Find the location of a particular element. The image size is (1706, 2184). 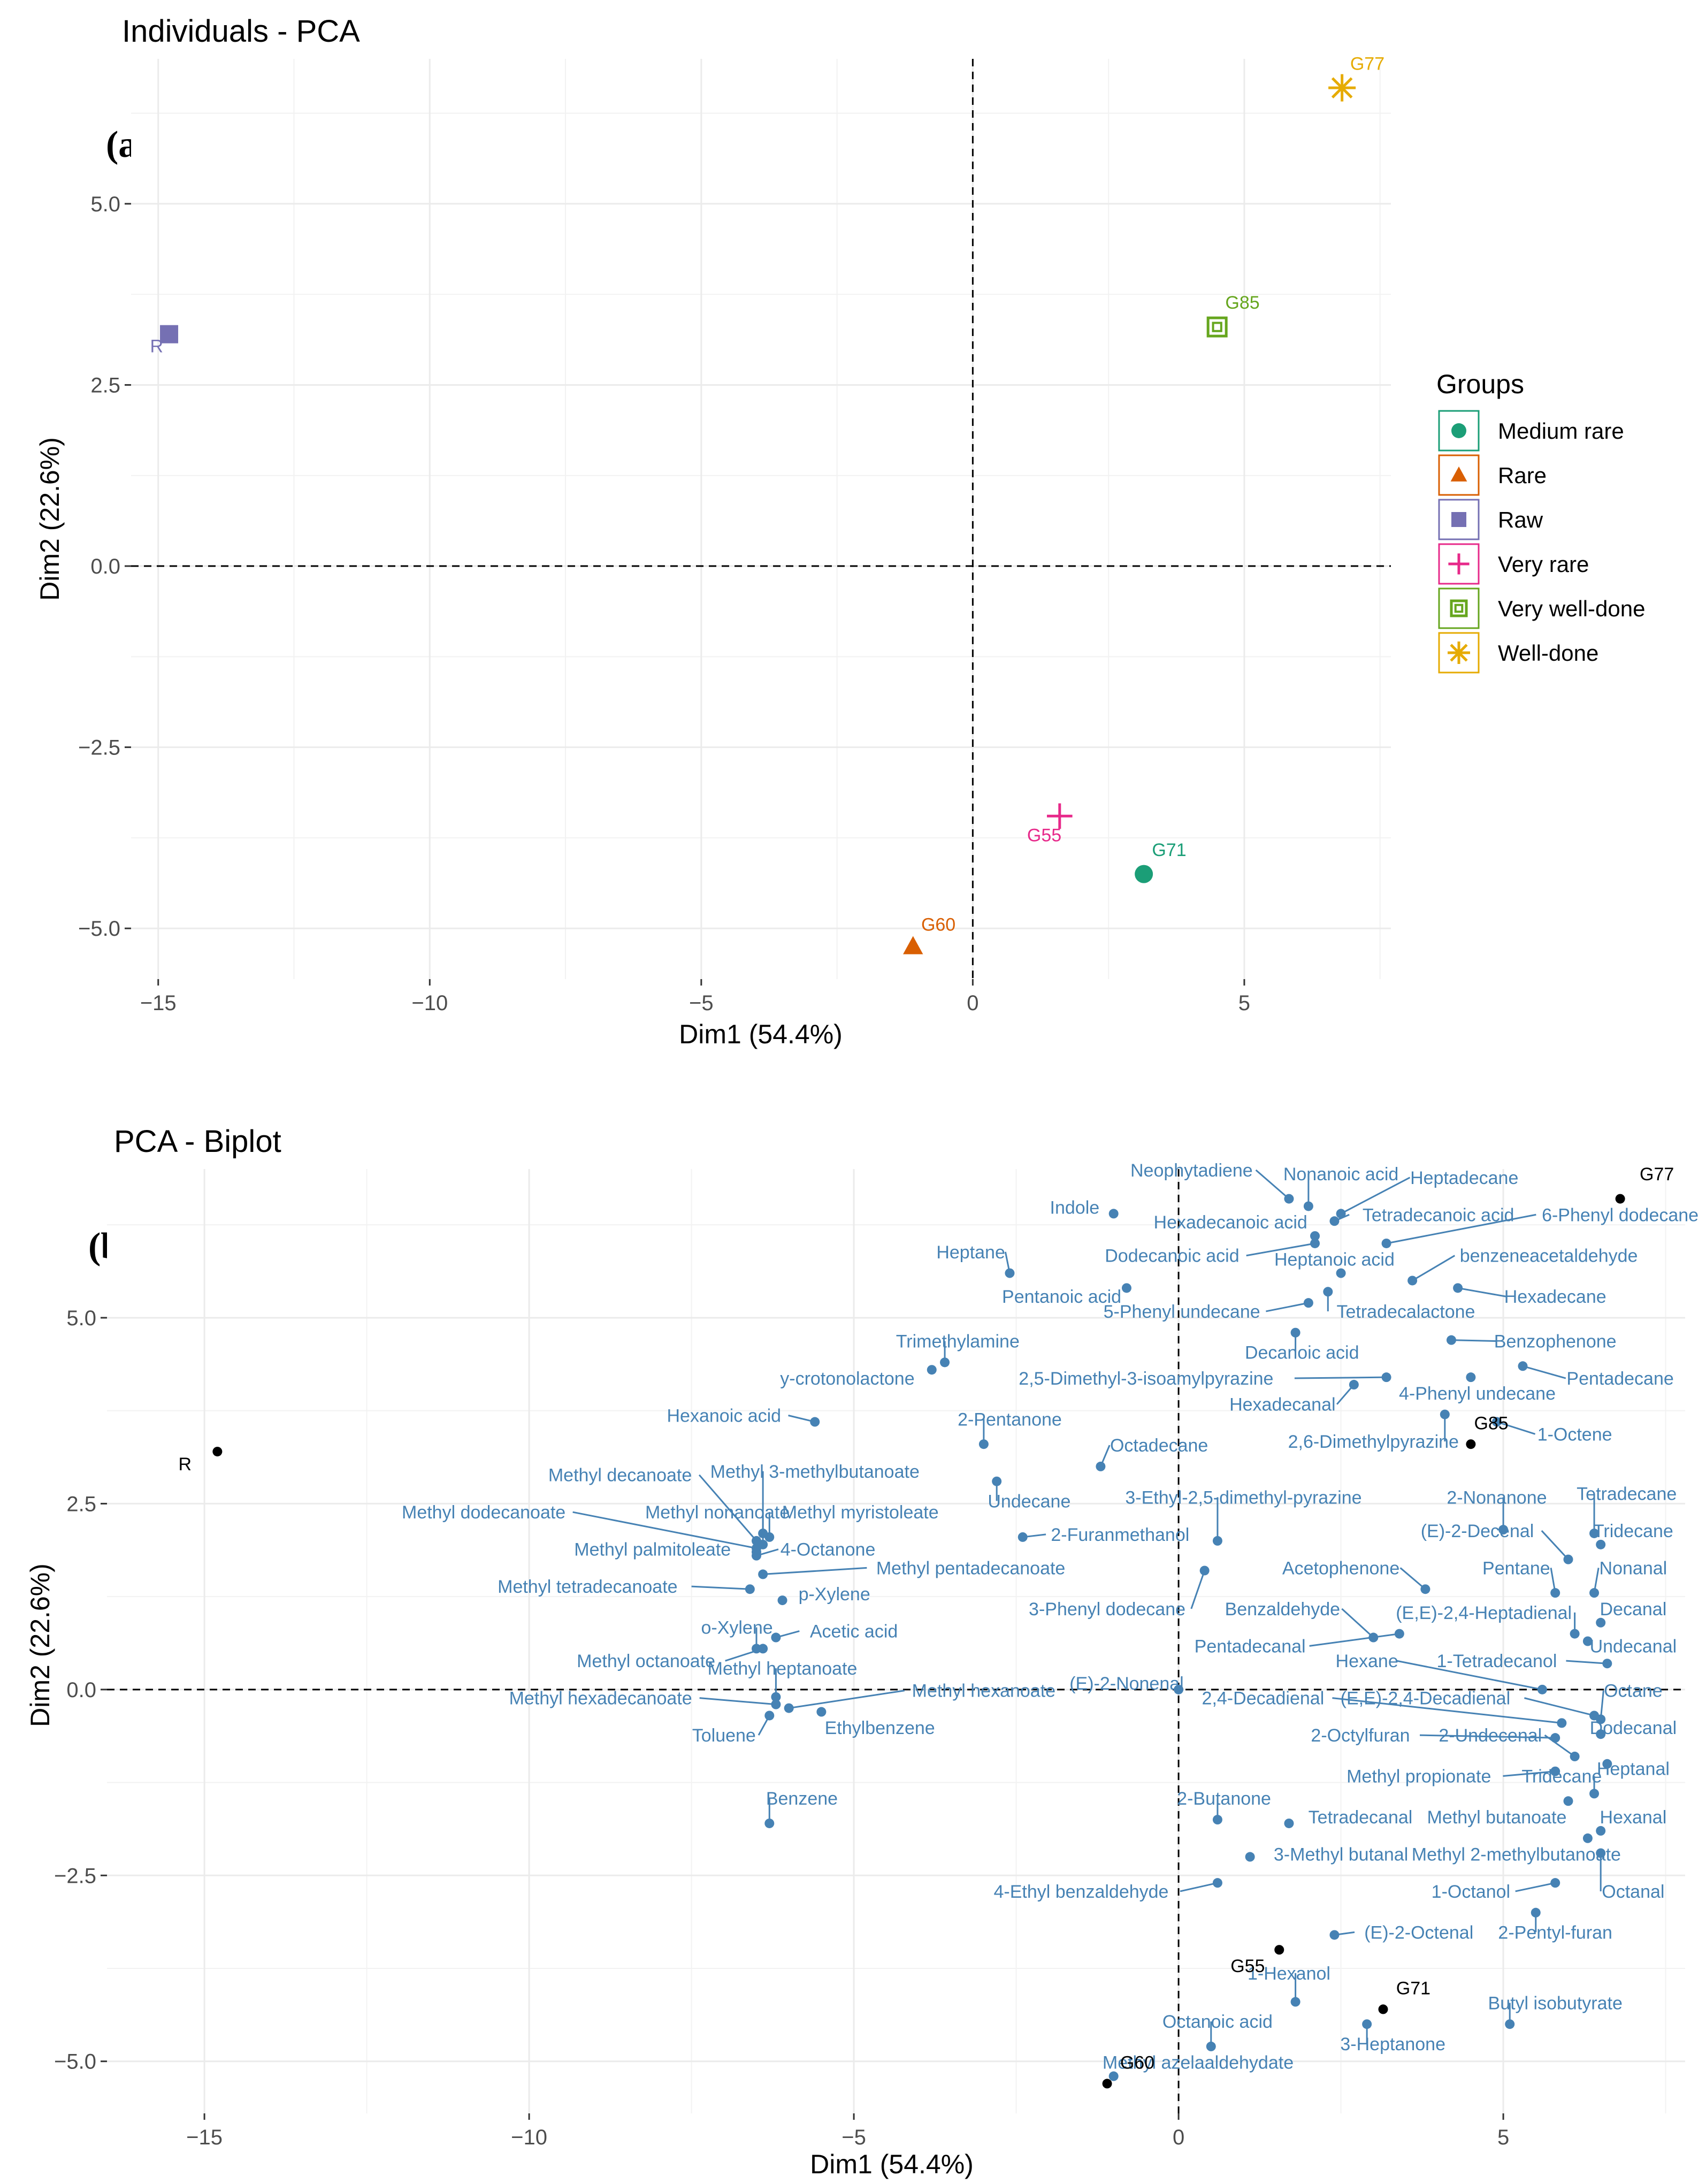

variable-label: Octadecane is located at coordinates (1159, 1445).